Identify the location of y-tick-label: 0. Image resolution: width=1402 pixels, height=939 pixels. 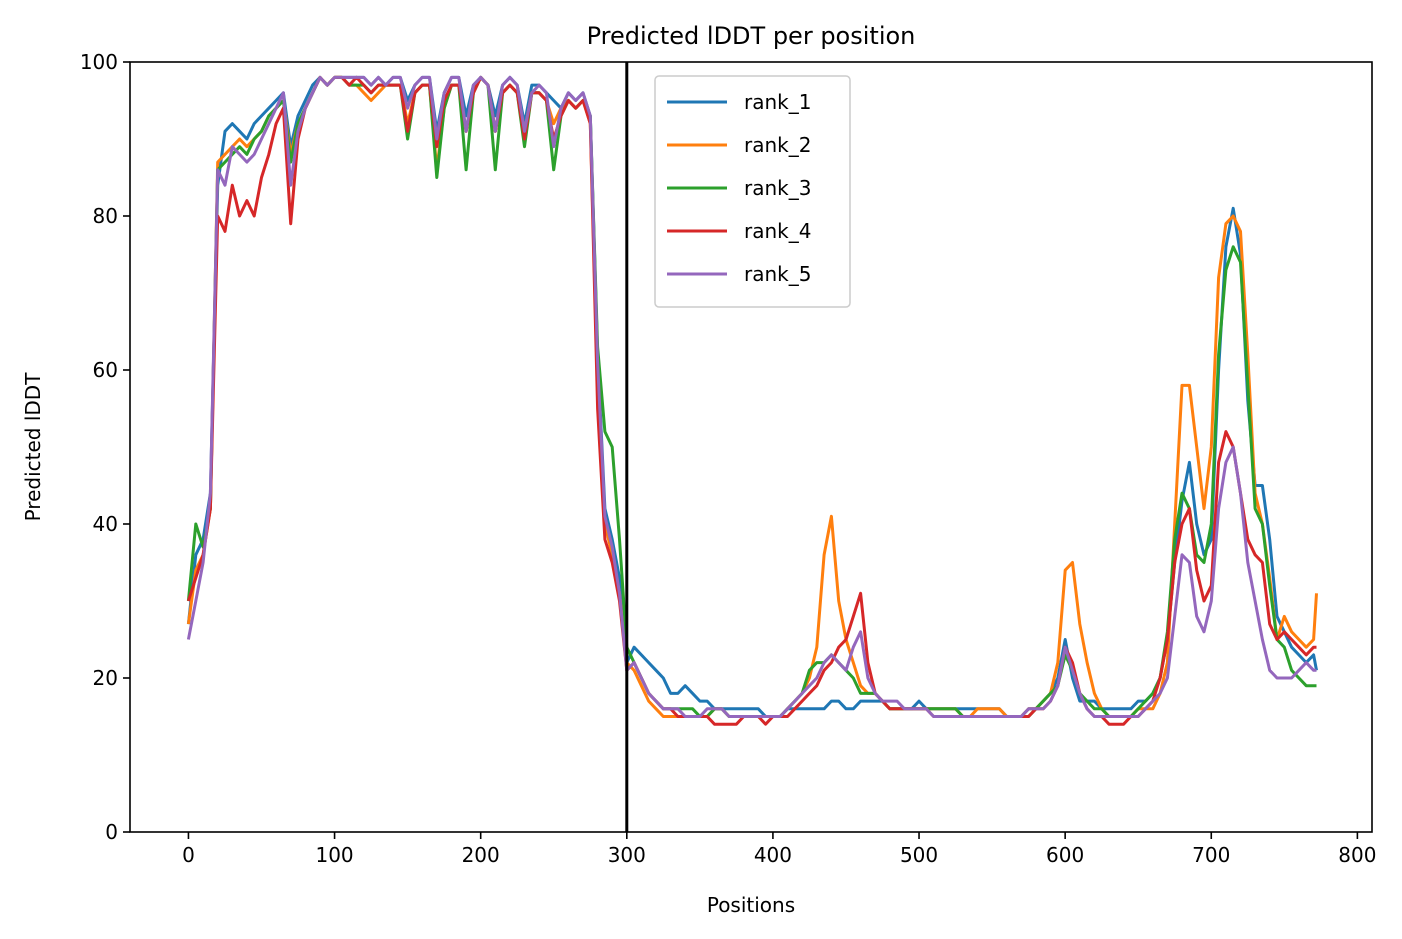
(111, 832).